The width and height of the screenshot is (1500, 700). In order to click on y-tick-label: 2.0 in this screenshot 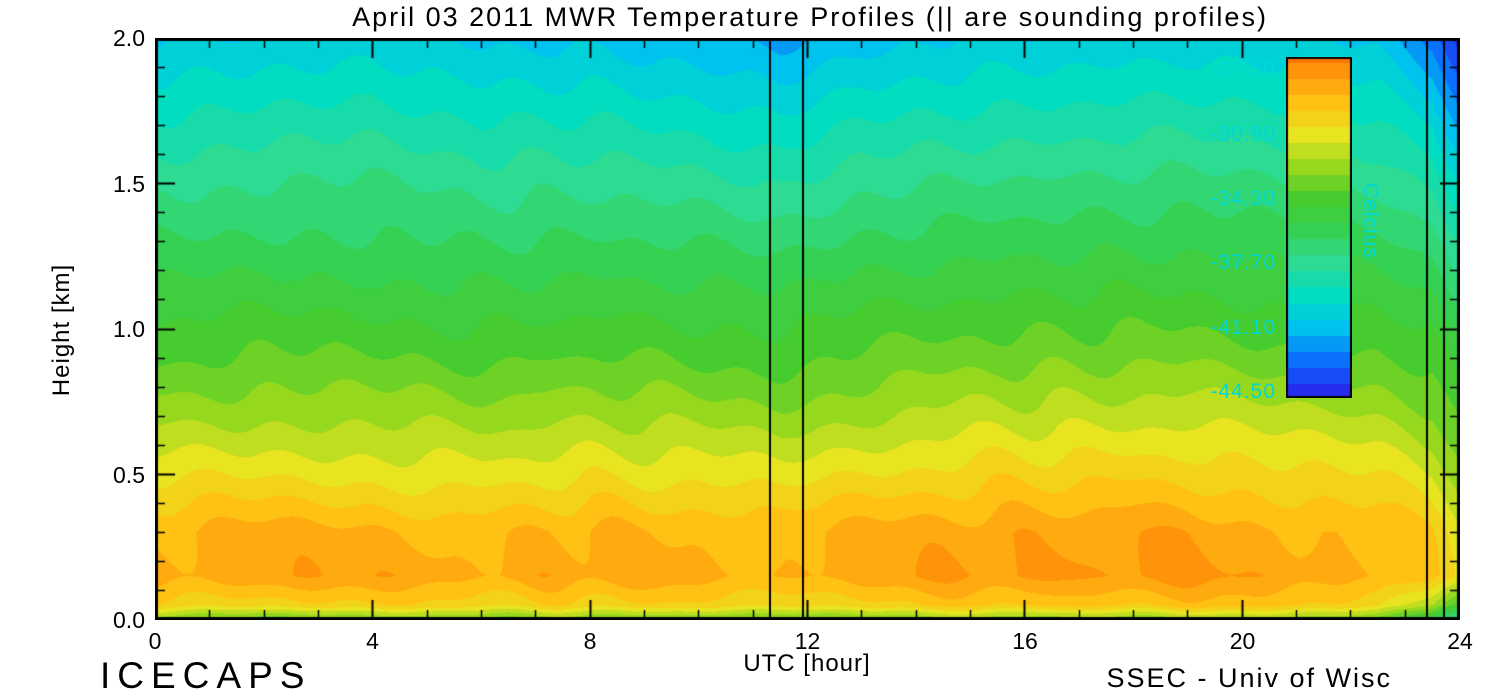, I will do `click(129, 38)`.